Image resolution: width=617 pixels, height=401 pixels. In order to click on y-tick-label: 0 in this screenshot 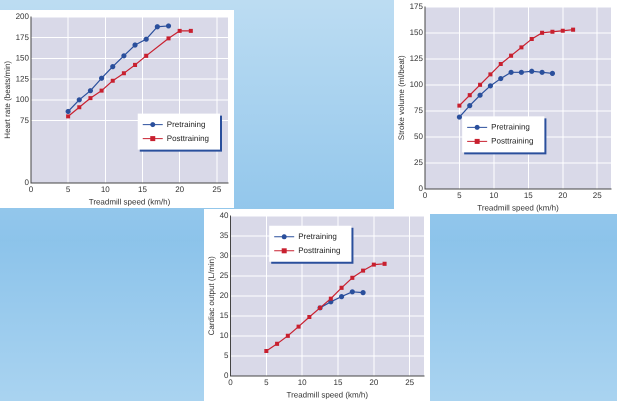, I will do `click(227, 375)`.